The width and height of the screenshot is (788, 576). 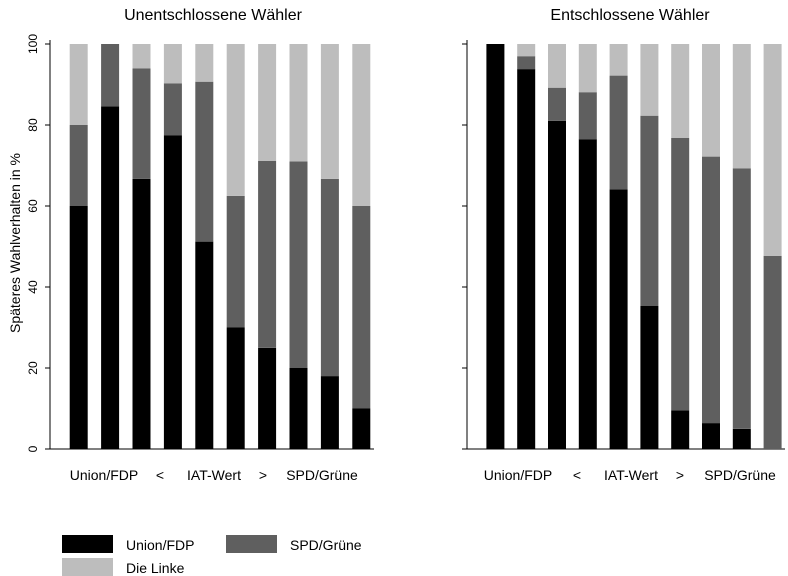 I want to click on legend-label-spd-gruene: SPD/Grüne, so click(x=326, y=545).